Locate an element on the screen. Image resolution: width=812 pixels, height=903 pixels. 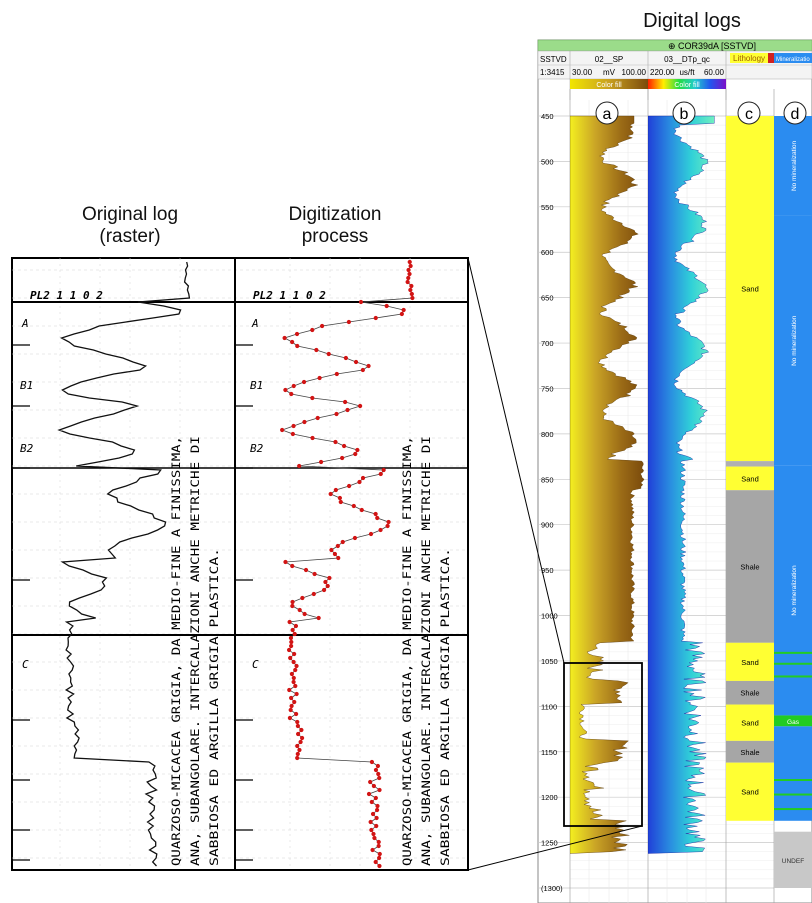
depth-tick-label: 950 is located at coordinates (547, 570).